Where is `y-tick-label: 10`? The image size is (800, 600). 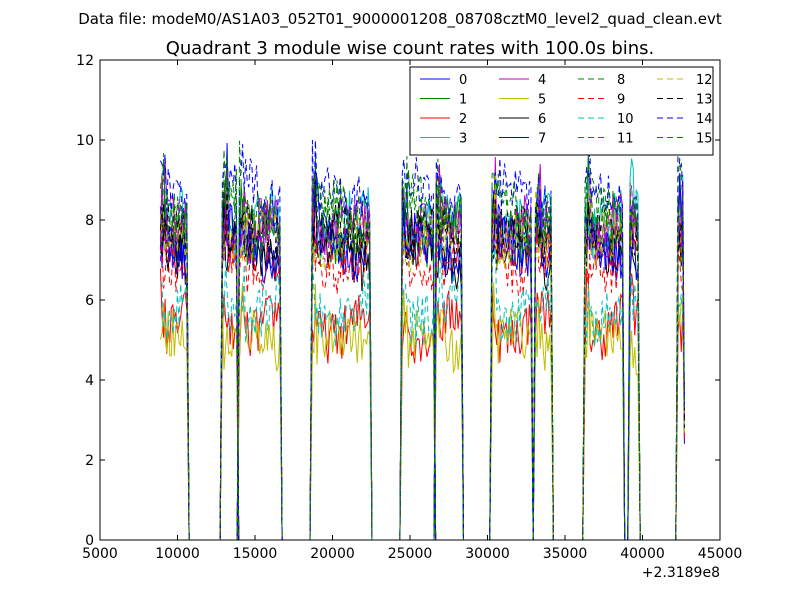 y-tick-label: 10 is located at coordinates (85, 141).